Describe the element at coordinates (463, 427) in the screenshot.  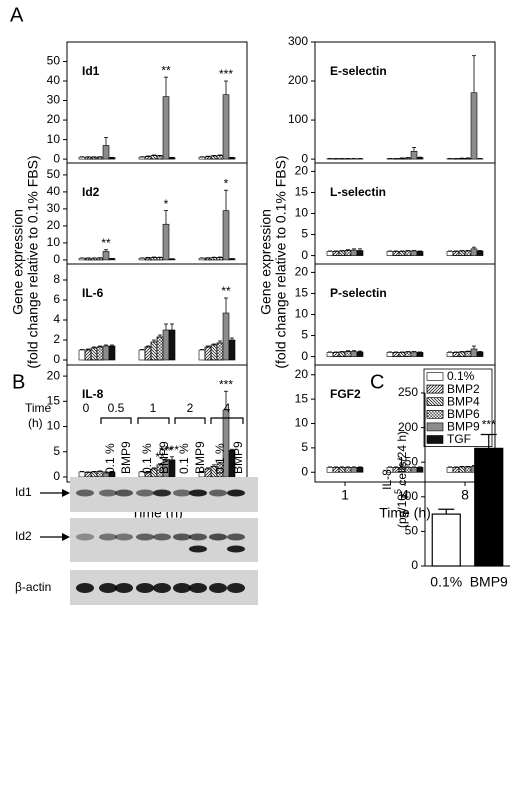
I see `legend-label: BMP9` at that location.